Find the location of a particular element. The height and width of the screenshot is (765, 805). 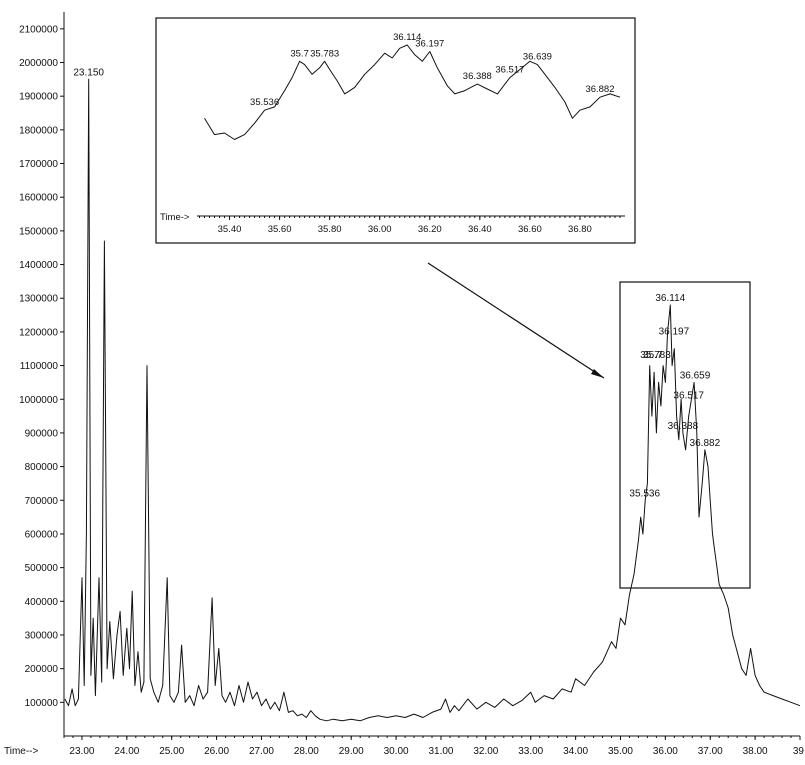

peak-label: 35.536 is located at coordinates (644, 493).